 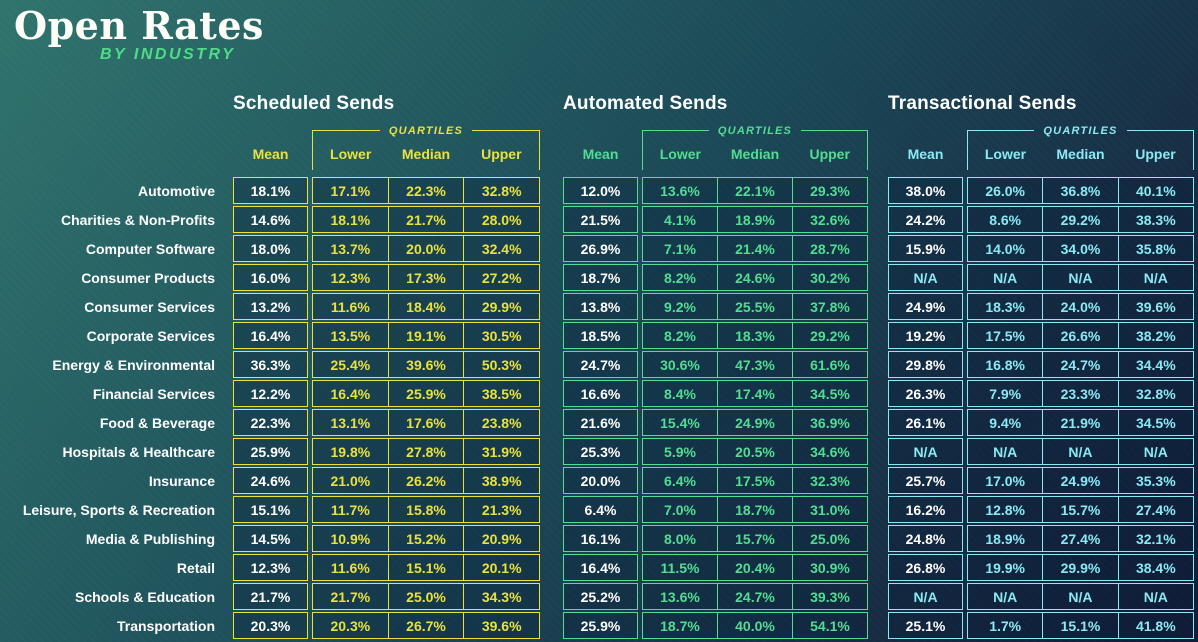 I want to click on table-row: 13.2% 11.6% 18.4% 29.9%, so click(x=386, y=306).